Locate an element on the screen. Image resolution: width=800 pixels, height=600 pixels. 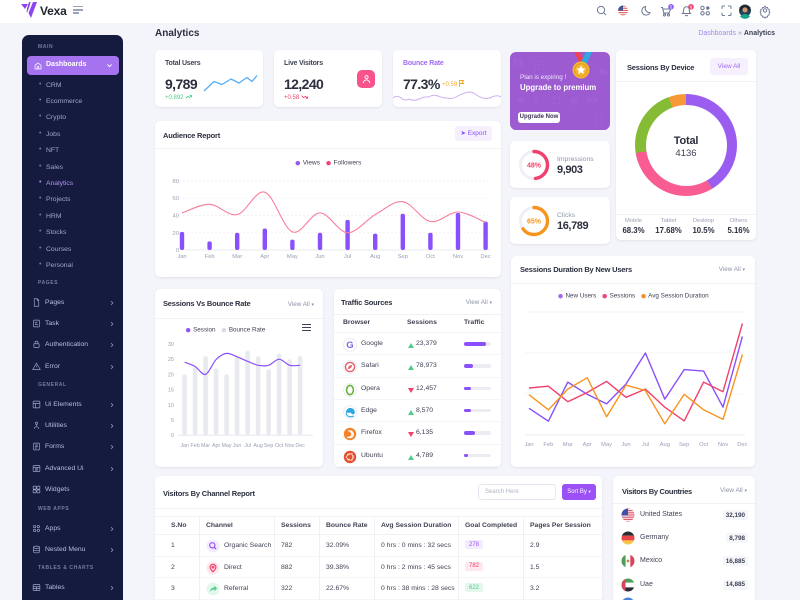
svg-text: 40 is located at coordinates (176, 217).